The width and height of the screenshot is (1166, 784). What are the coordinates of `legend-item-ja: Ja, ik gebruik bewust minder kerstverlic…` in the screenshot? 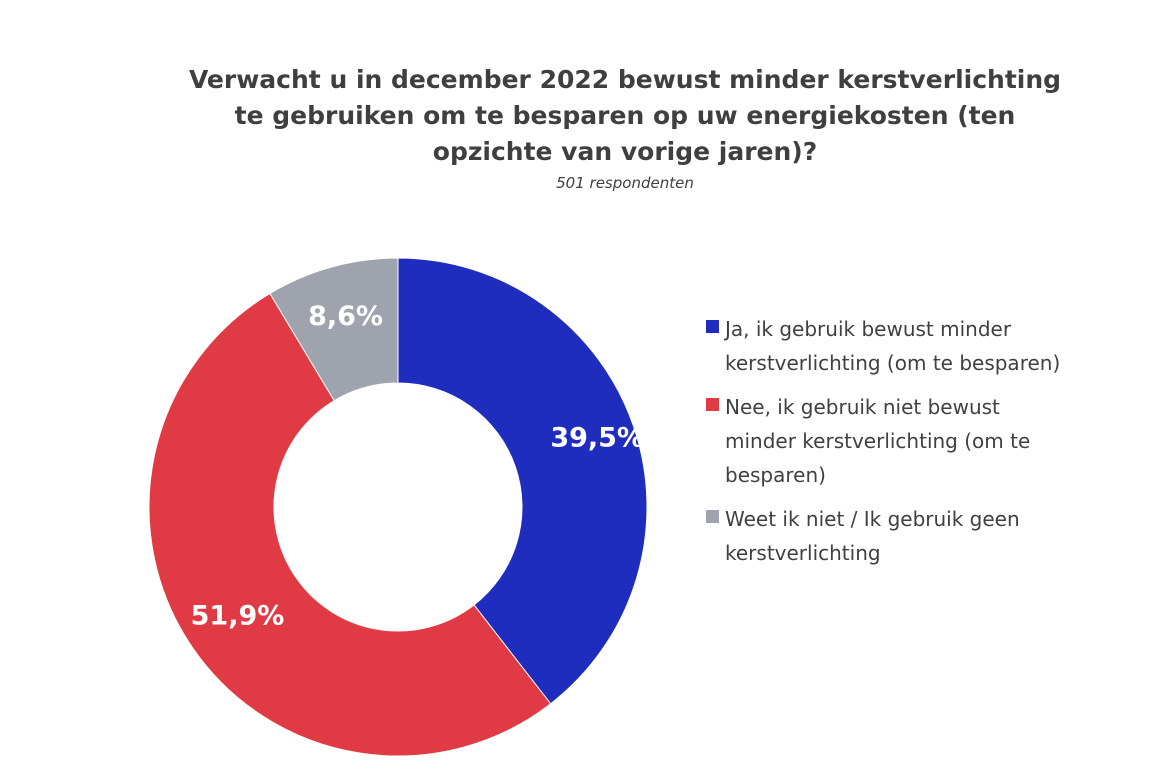 It's located at (896, 346).